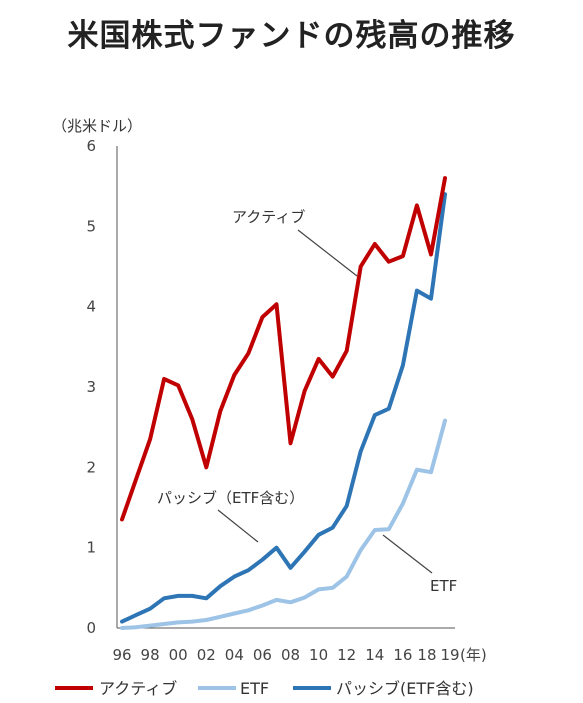 Image resolution: width=583 pixels, height=703 pixels. What do you see at coordinates (150, 655) in the screenshot?
I see `x-tick-label: 98` at bounding box center [150, 655].